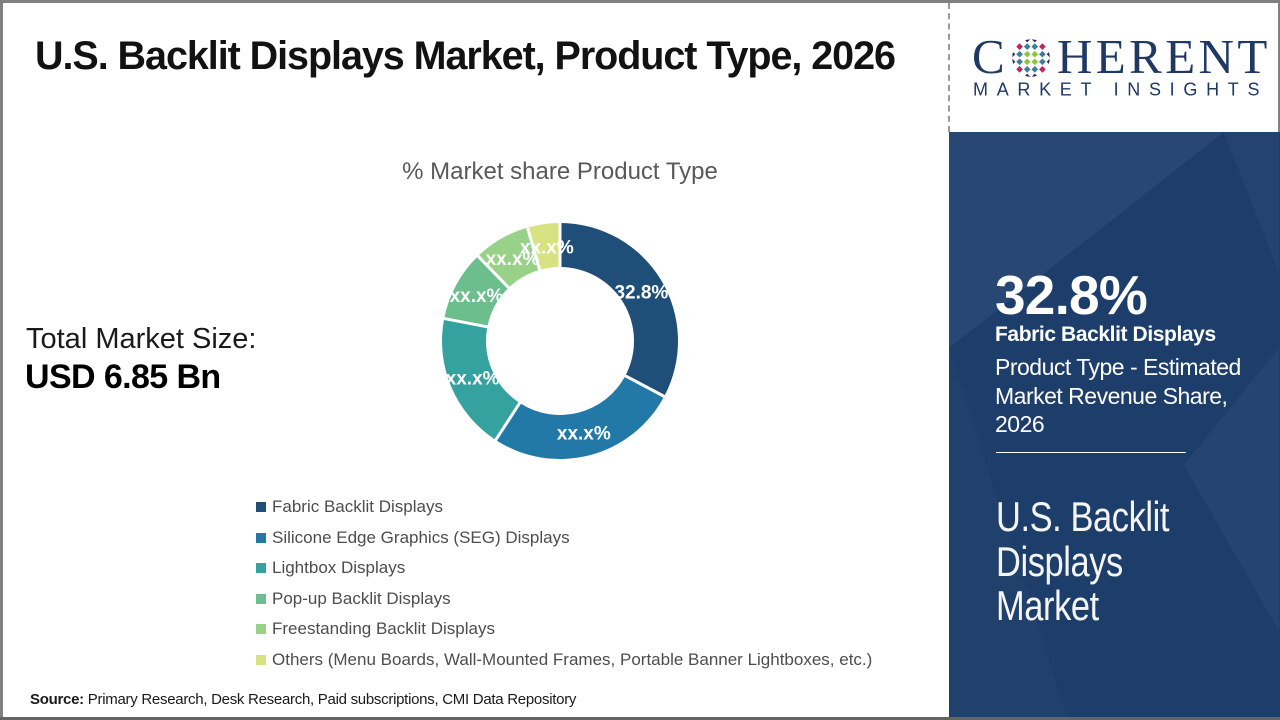 The image size is (1280, 720). I want to click on svg-text: HERENT, so click(1164, 56).